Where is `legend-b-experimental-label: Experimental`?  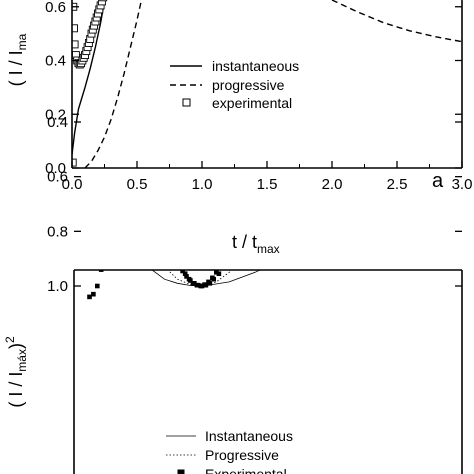
legend-b-experimental-label: Experimental is located at coordinates (246, 470).